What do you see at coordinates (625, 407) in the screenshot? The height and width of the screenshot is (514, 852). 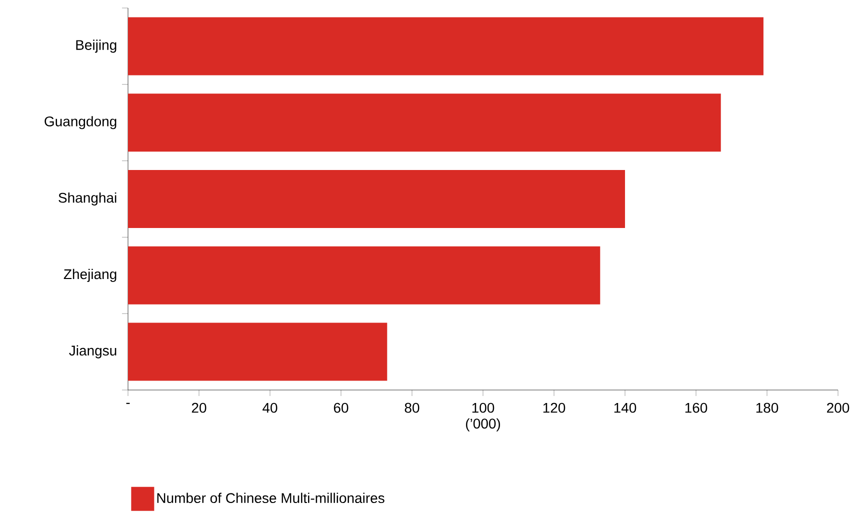 I see `x-tick-label: 140` at bounding box center [625, 407].